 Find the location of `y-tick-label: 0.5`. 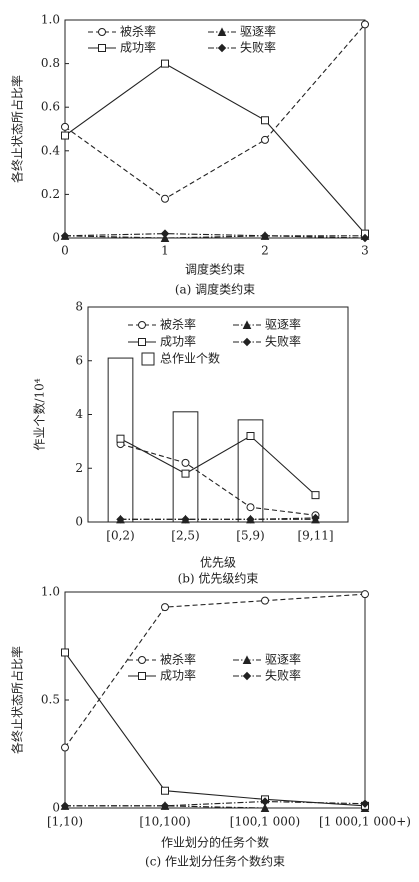

y-tick-label: 0.5 is located at coordinates (50, 700).